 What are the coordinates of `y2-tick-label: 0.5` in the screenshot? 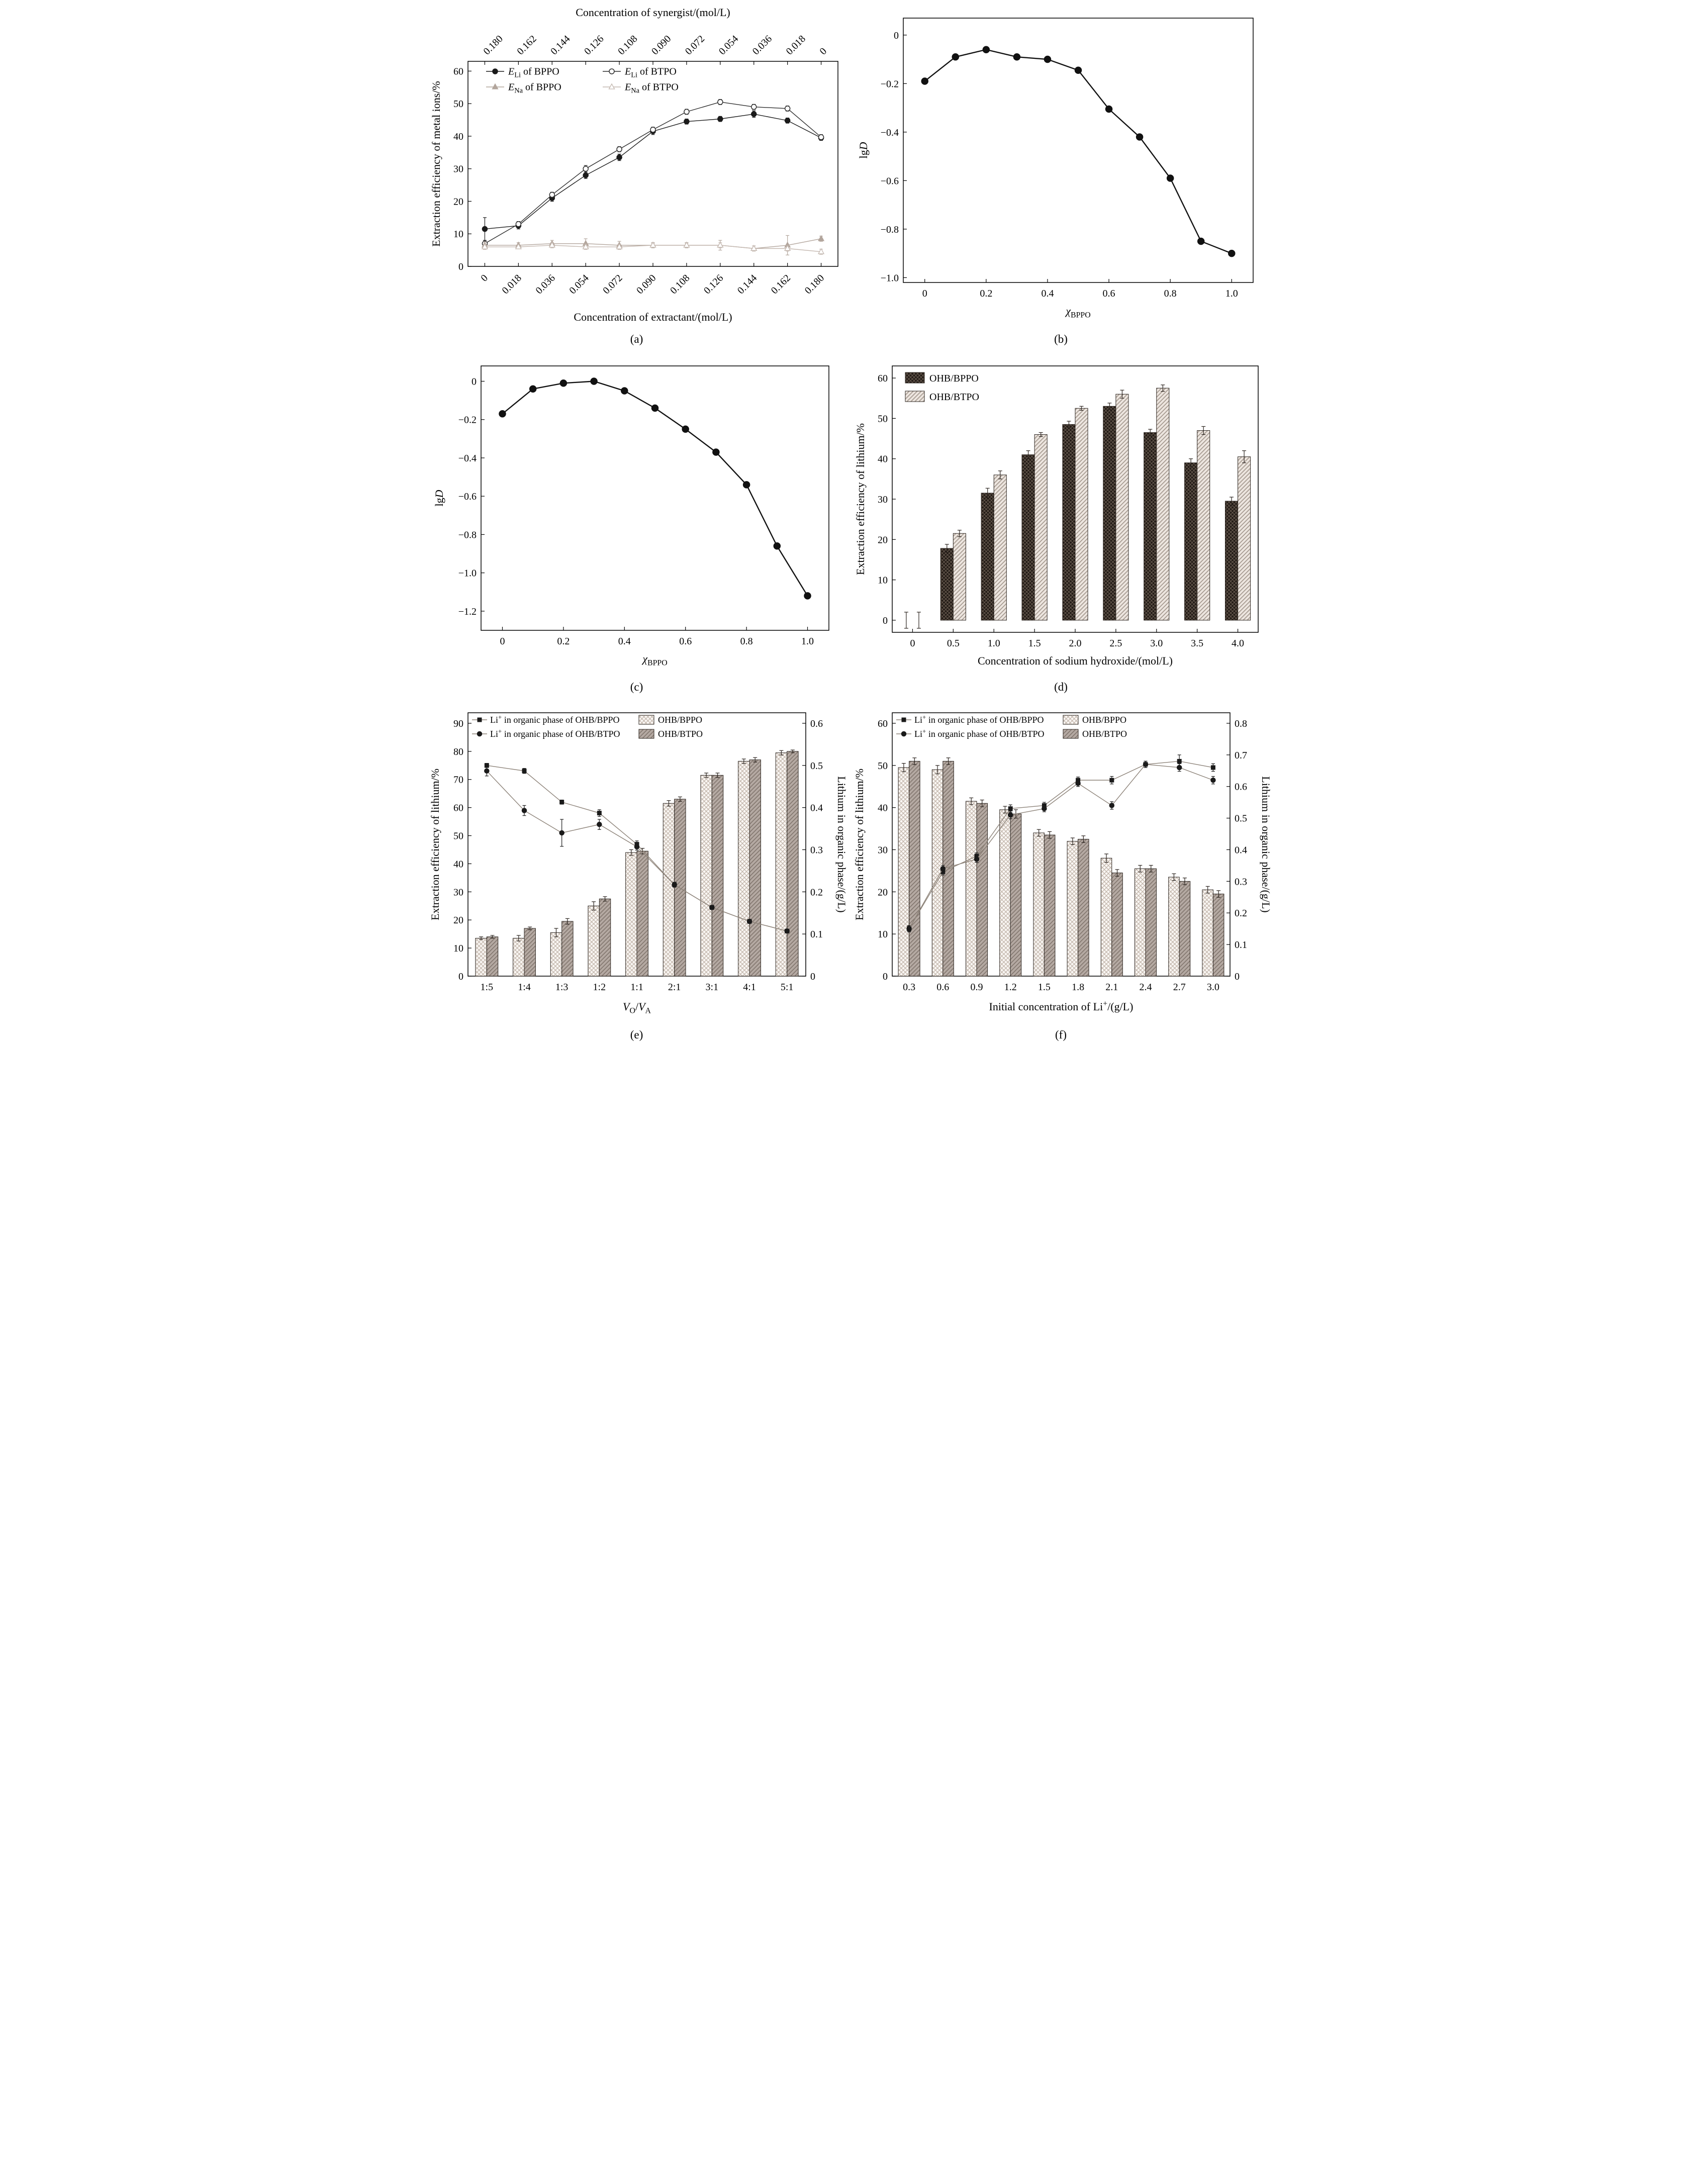 It's located at (816, 766).